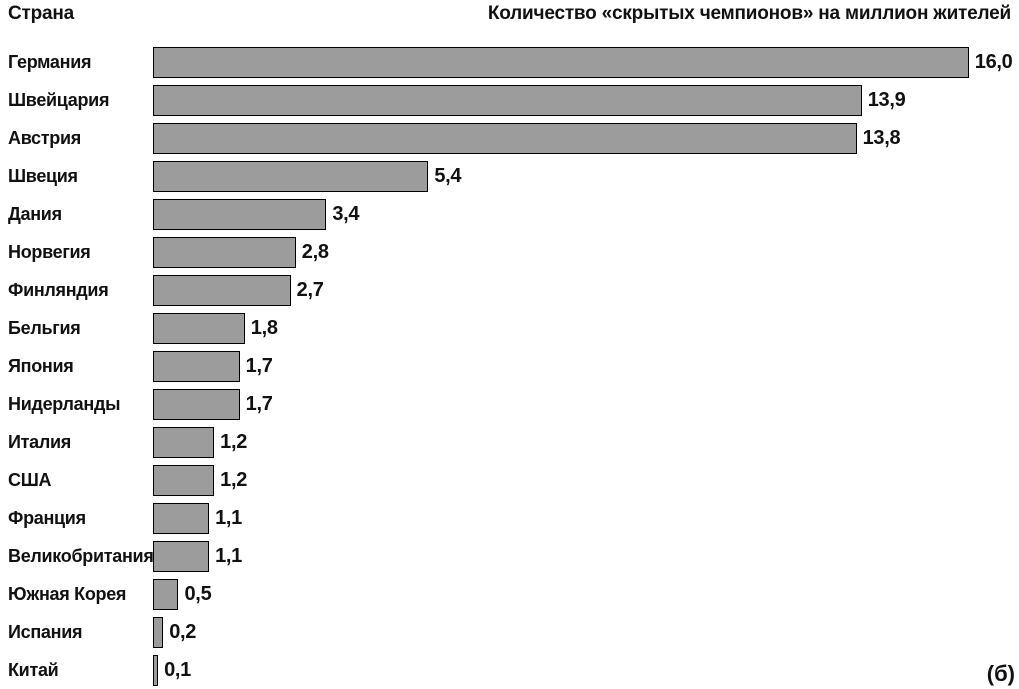 Image resolution: width=1019 pixels, height=689 pixels. I want to click on bar-row: Финляндия 2,7, so click(509, 290).